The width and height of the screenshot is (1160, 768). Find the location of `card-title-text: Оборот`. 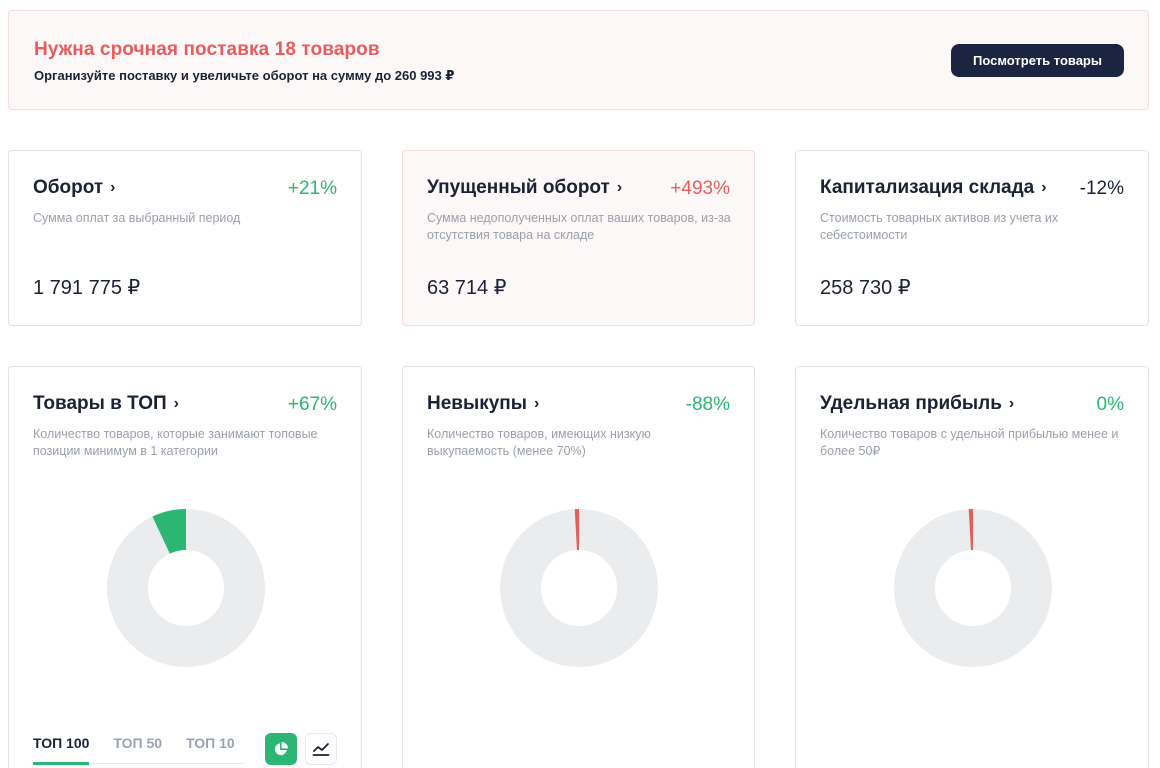

card-title-text: Оборот is located at coordinates (68, 187).